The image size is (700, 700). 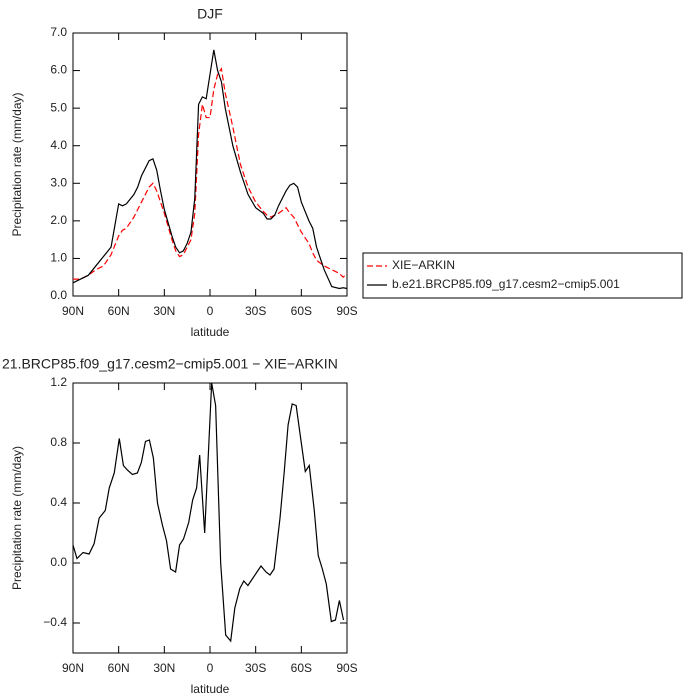 What do you see at coordinates (210, 14) in the screenshot?
I see `chart-title: DJF` at bounding box center [210, 14].